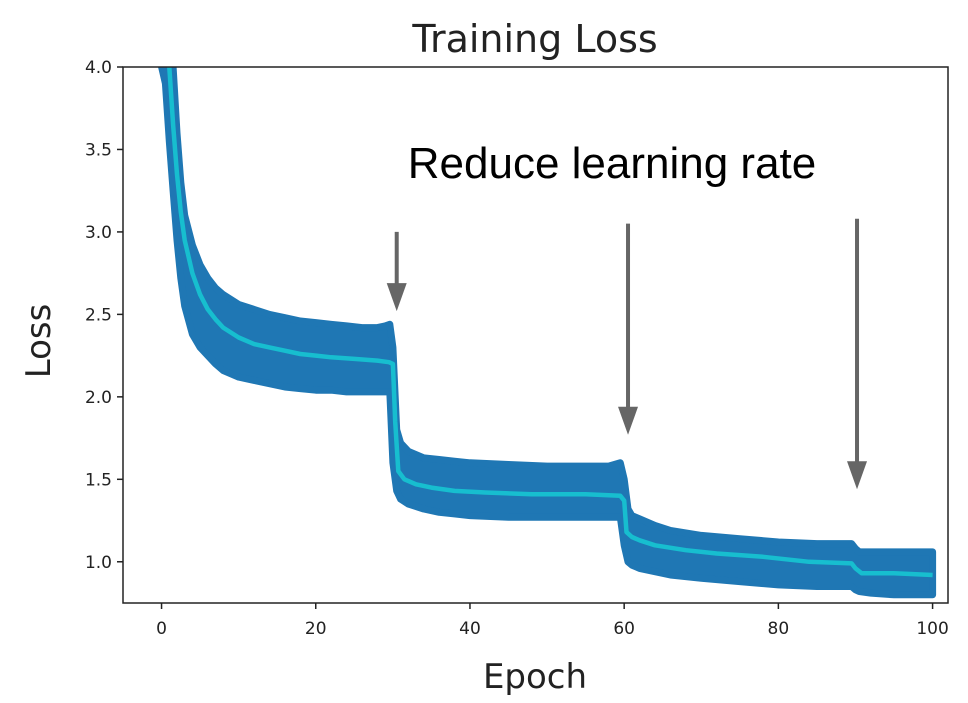 This screenshot has width=968, height=703. I want to click on y-tick-label: 2.0, so click(98, 398).